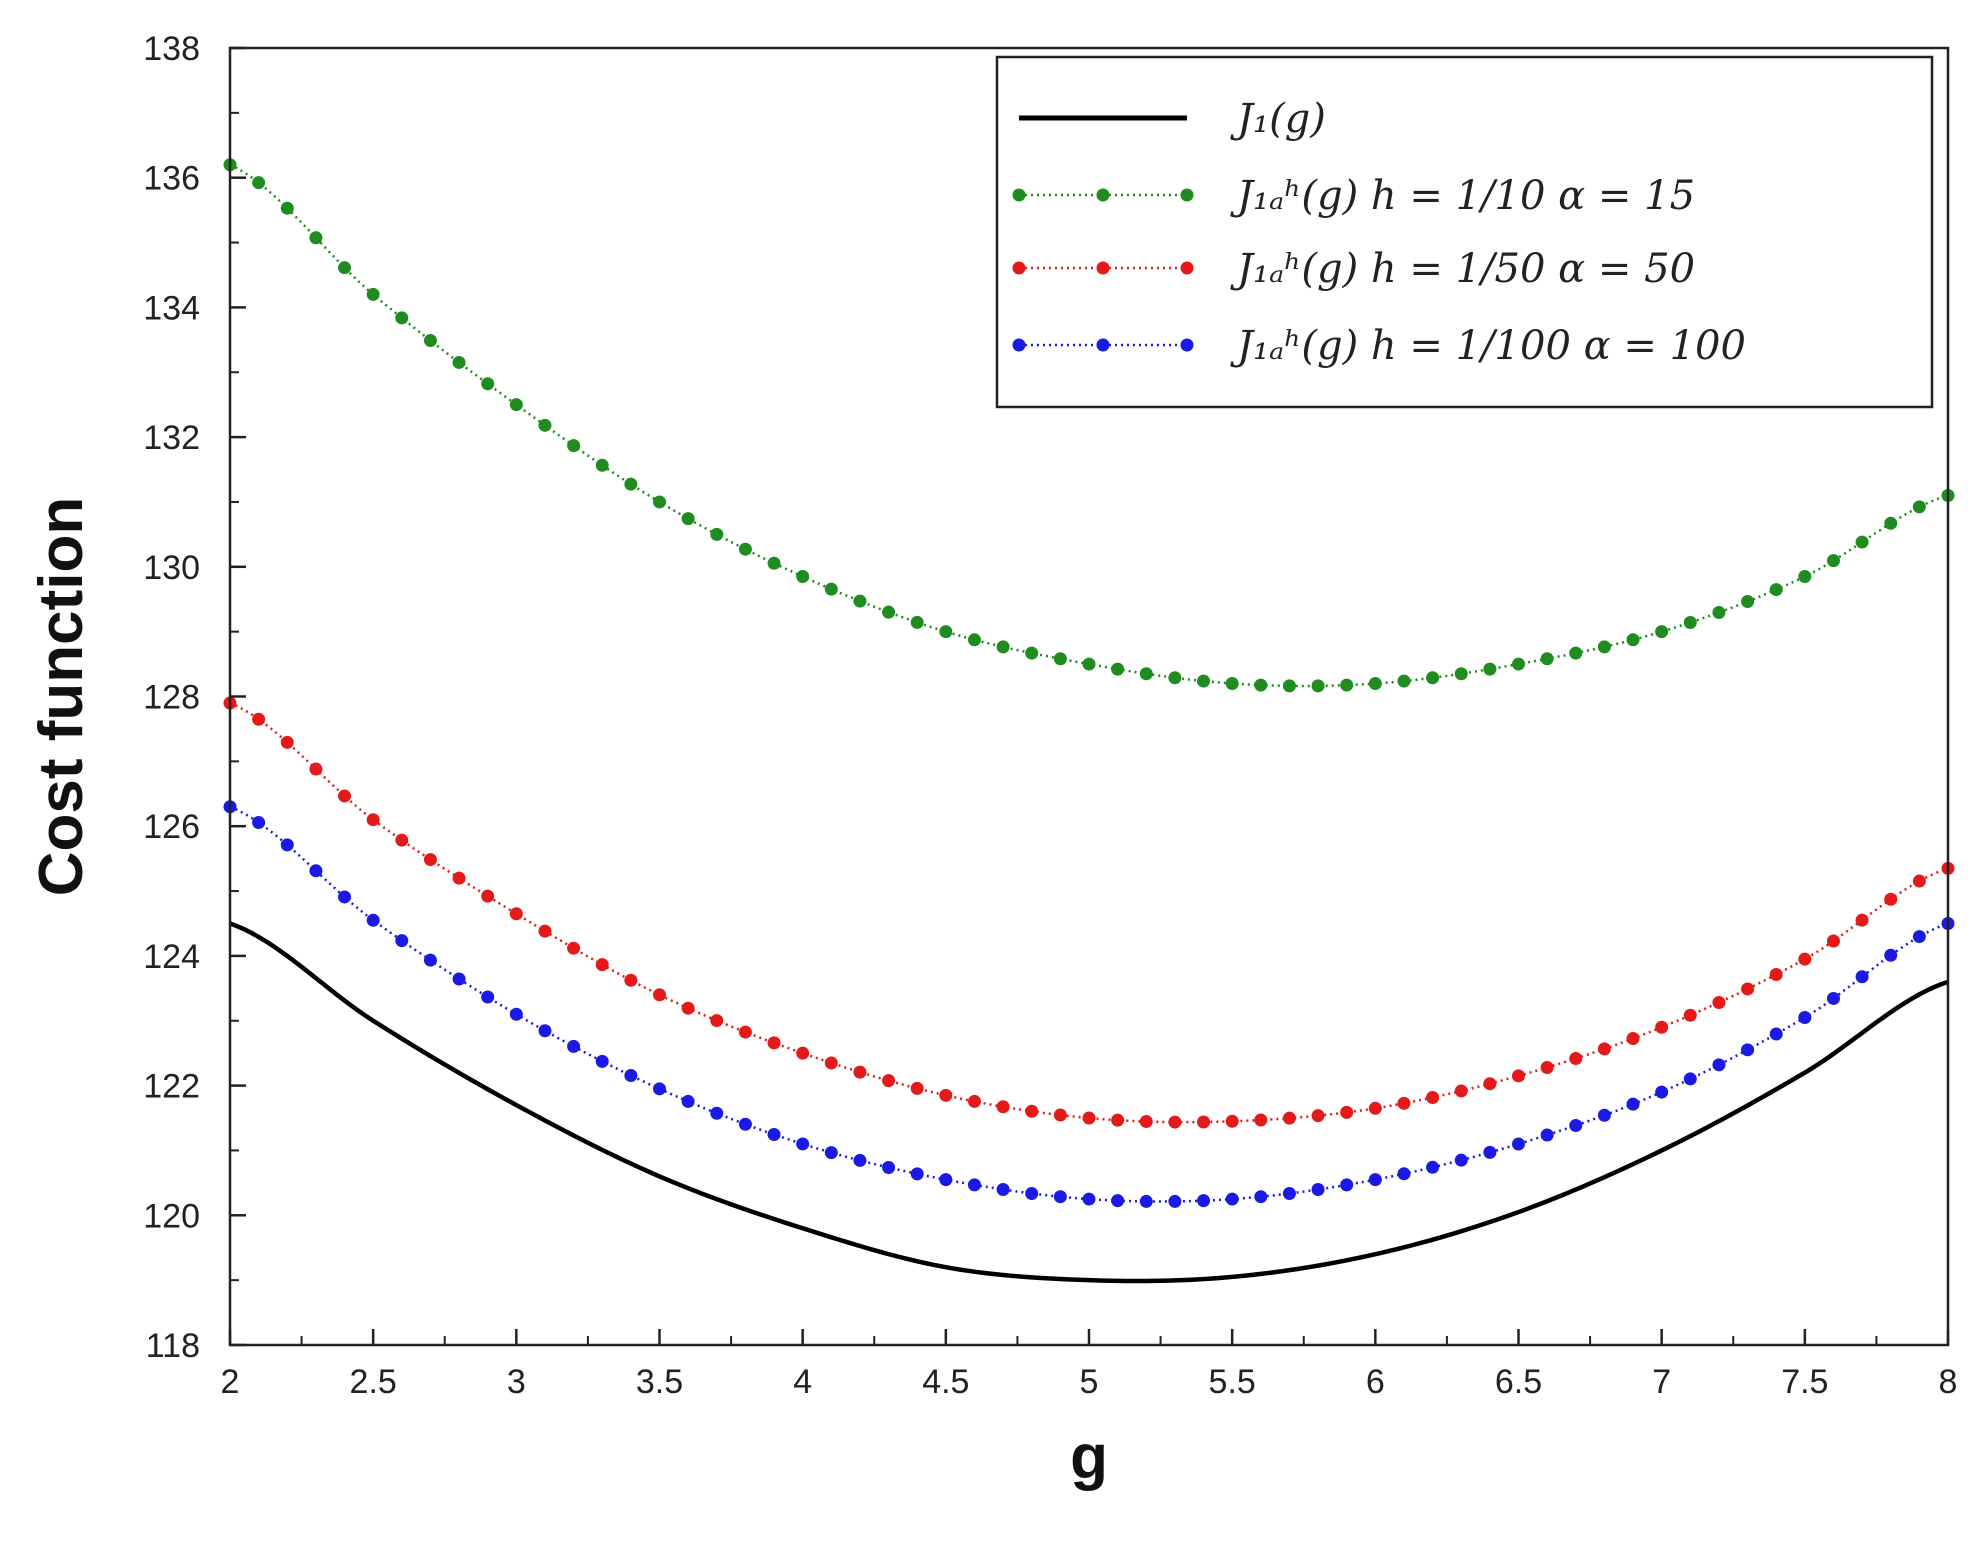  What do you see at coordinates (1948, 1382) in the screenshot?
I see `x-tick-label: 8` at bounding box center [1948, 1382].